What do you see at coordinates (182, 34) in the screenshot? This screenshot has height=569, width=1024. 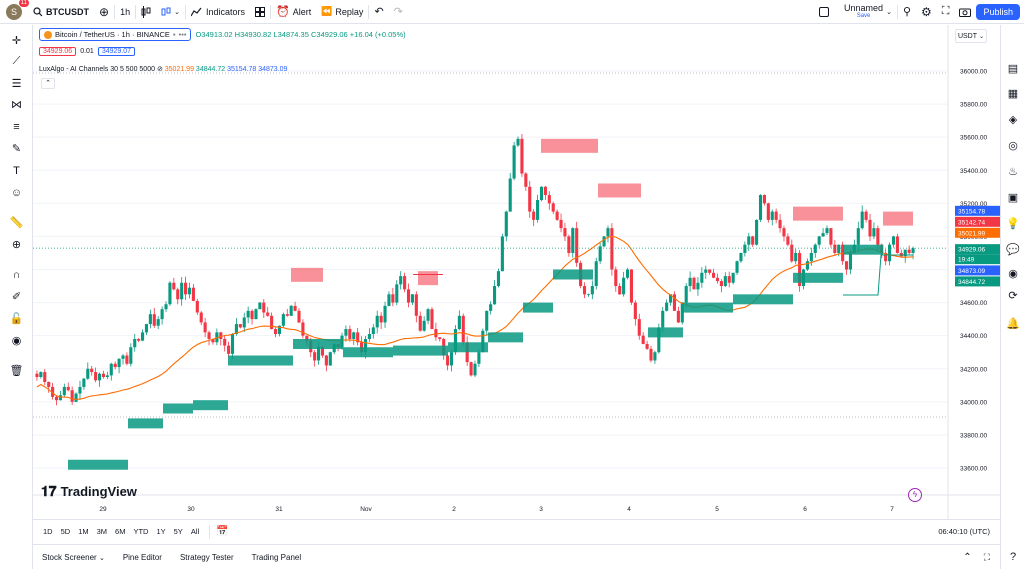 I see `more-icon: •••` at bounding box center [182, 34].